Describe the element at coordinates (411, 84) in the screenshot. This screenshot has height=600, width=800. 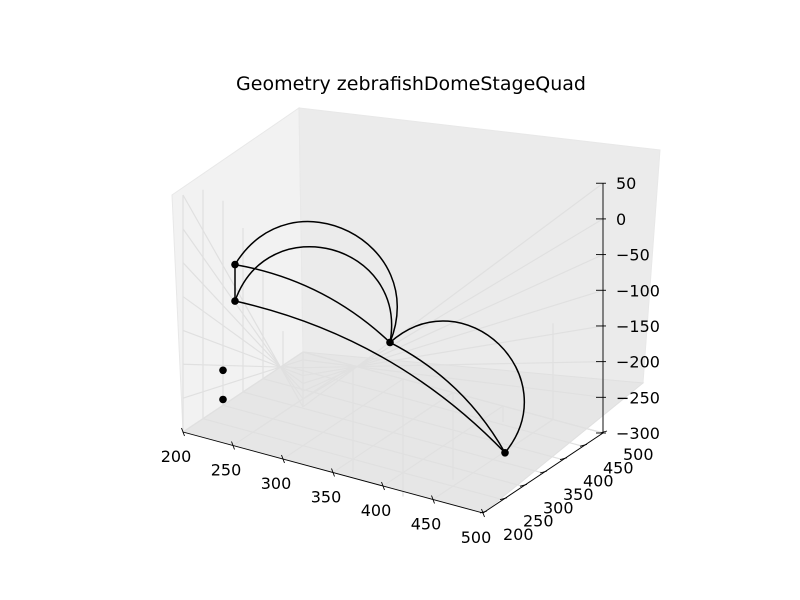
I see `chart-title: Geometry zebrafishDomeStageQuad` at that location.